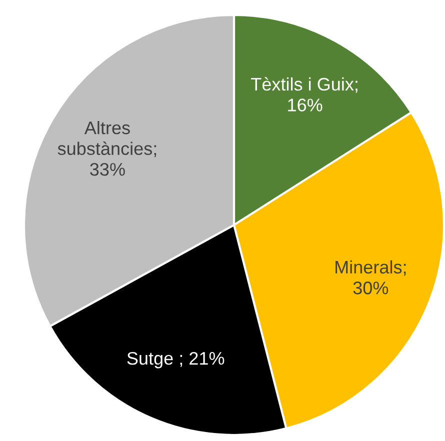  Describe the element at coordinates (304, 94) in the screenshot. I see `slice-label: Tèxtils i Guix; 16%` at that location.